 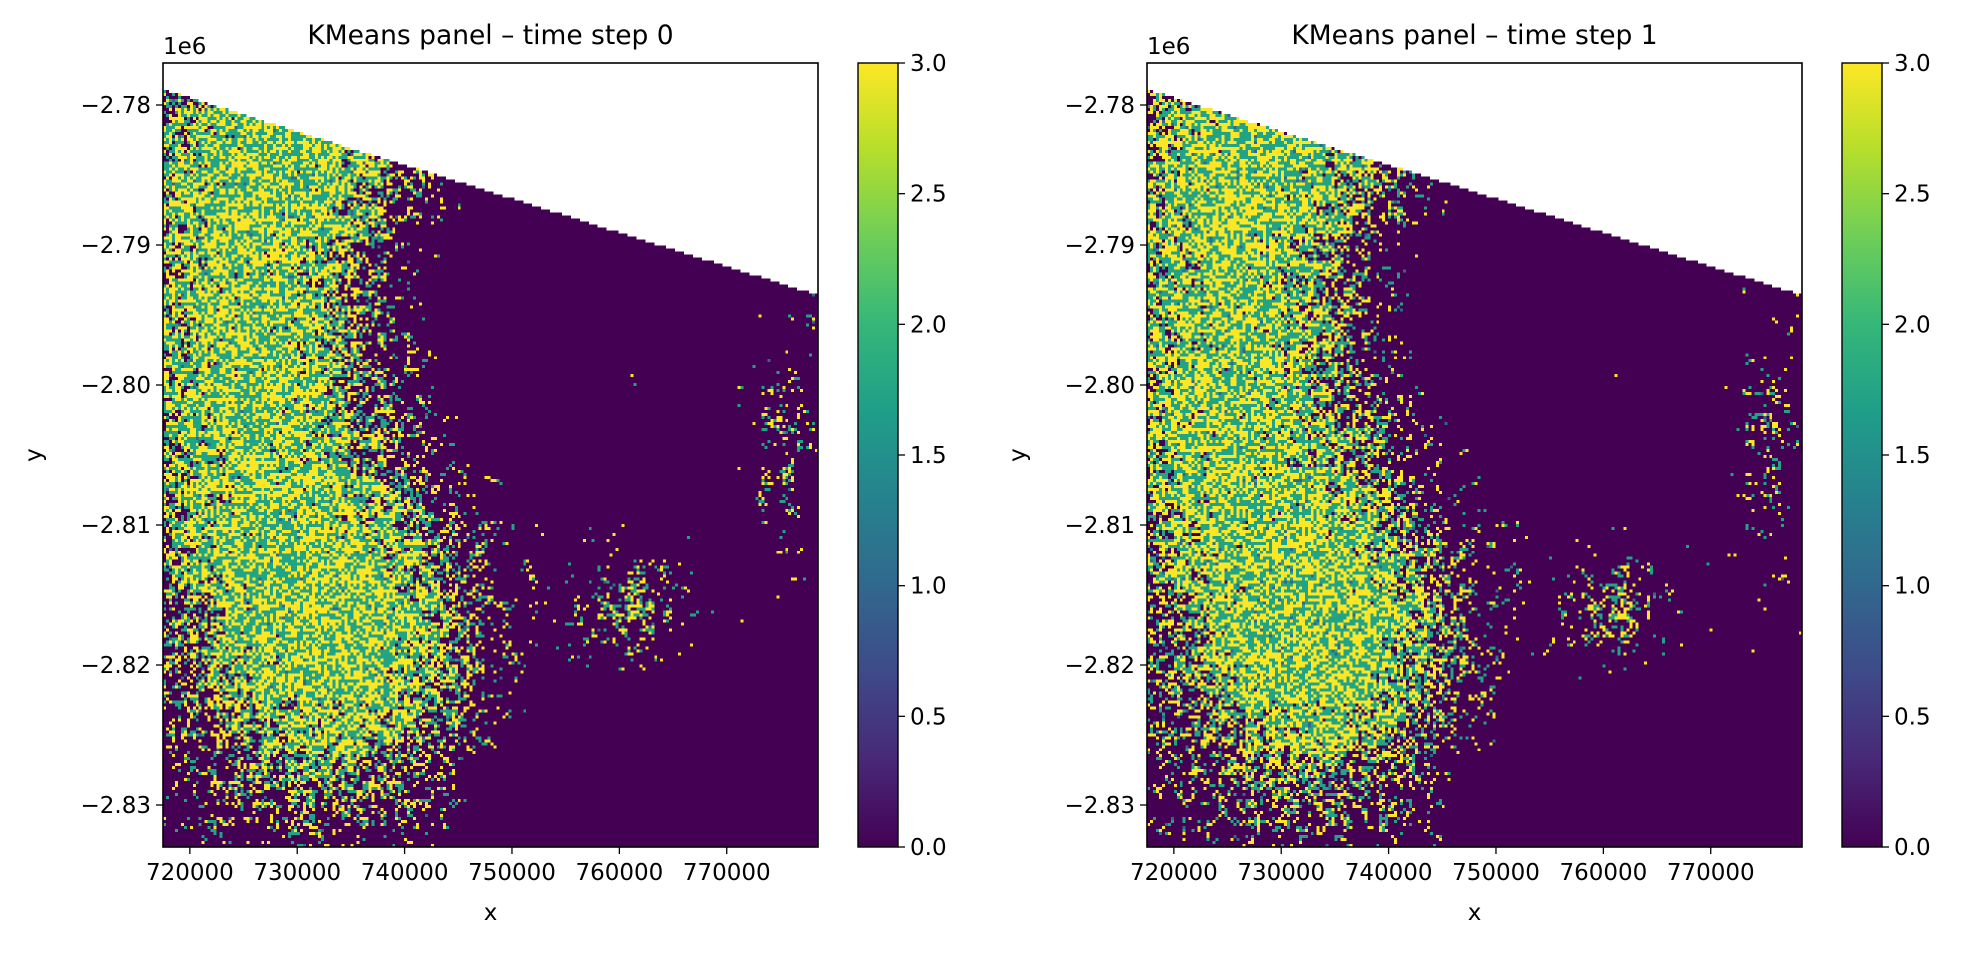 What do you see at coordinates (490, 35) in the screenshot?
I see `chart-title: KMeans panel – time step 0` at bounding box center [490, 35].